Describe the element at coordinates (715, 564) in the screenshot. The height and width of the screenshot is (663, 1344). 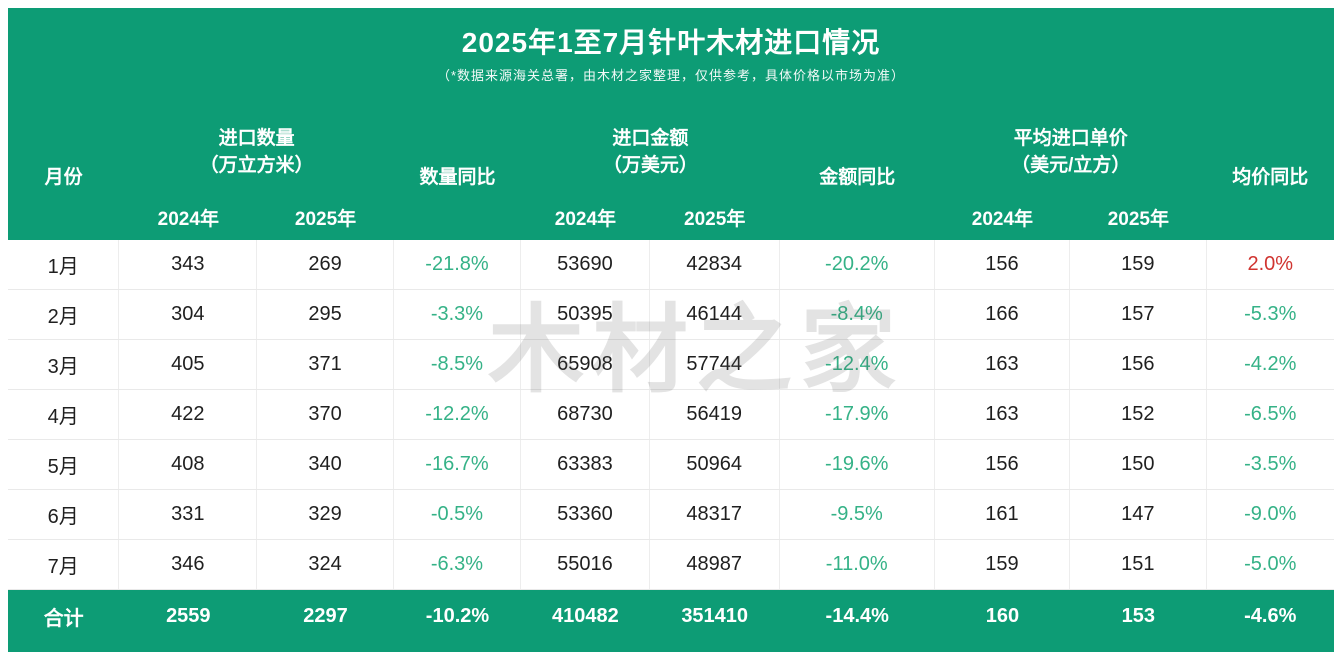
I see `cell-amt-2025: 48987` at that location.